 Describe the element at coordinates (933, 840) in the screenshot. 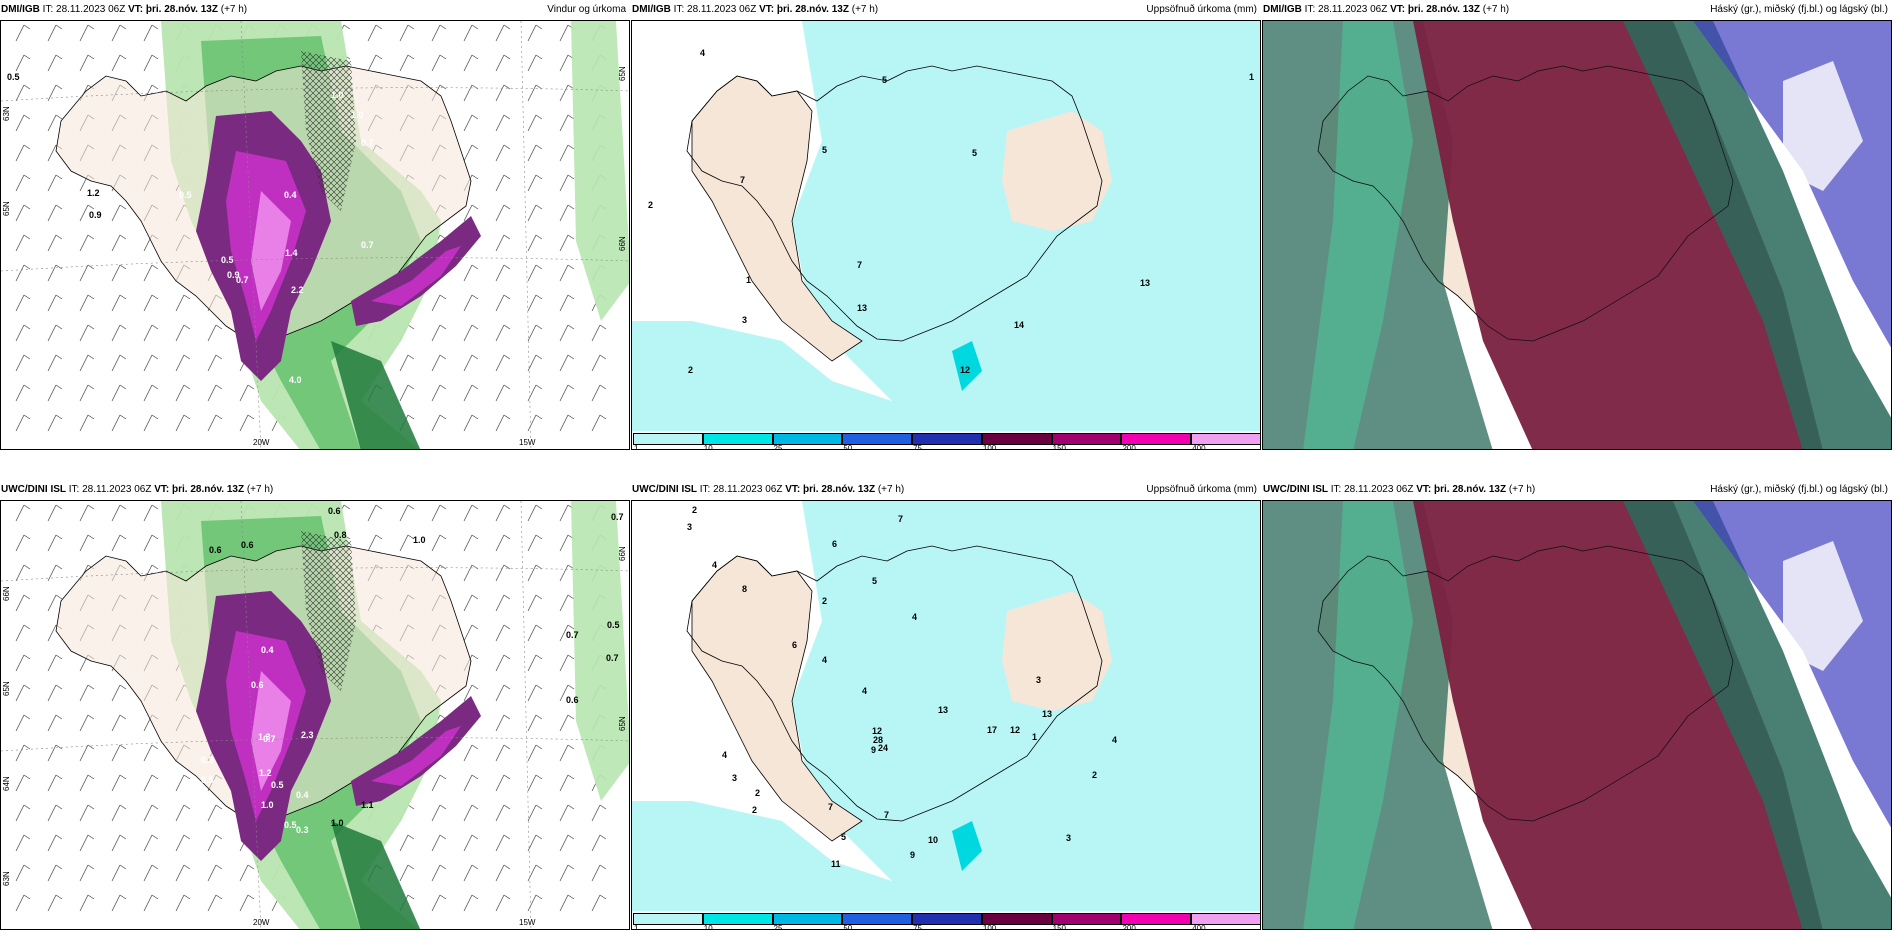

I see `map-value-label: 10` at that location.